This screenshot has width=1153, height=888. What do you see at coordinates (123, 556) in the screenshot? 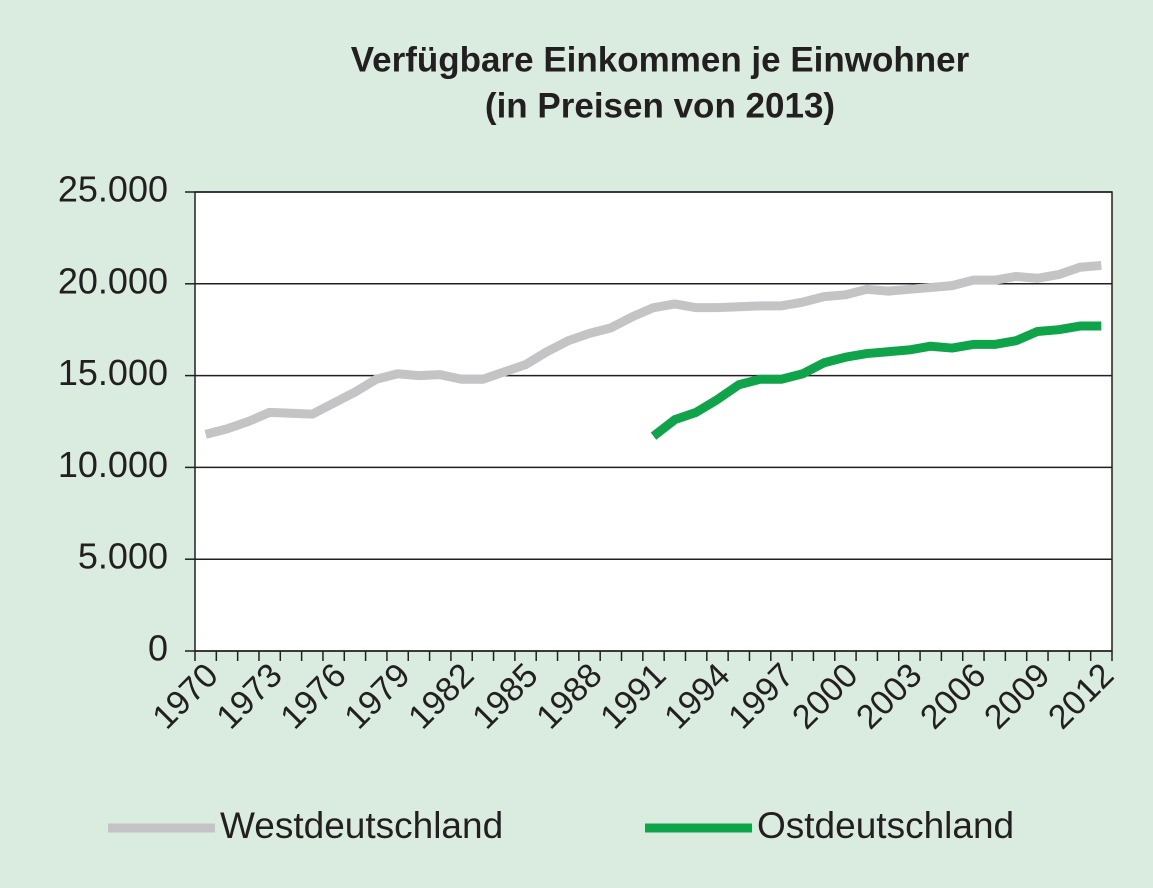
I see `y-tick-label: 5.000` at bounding box center [123, 556].